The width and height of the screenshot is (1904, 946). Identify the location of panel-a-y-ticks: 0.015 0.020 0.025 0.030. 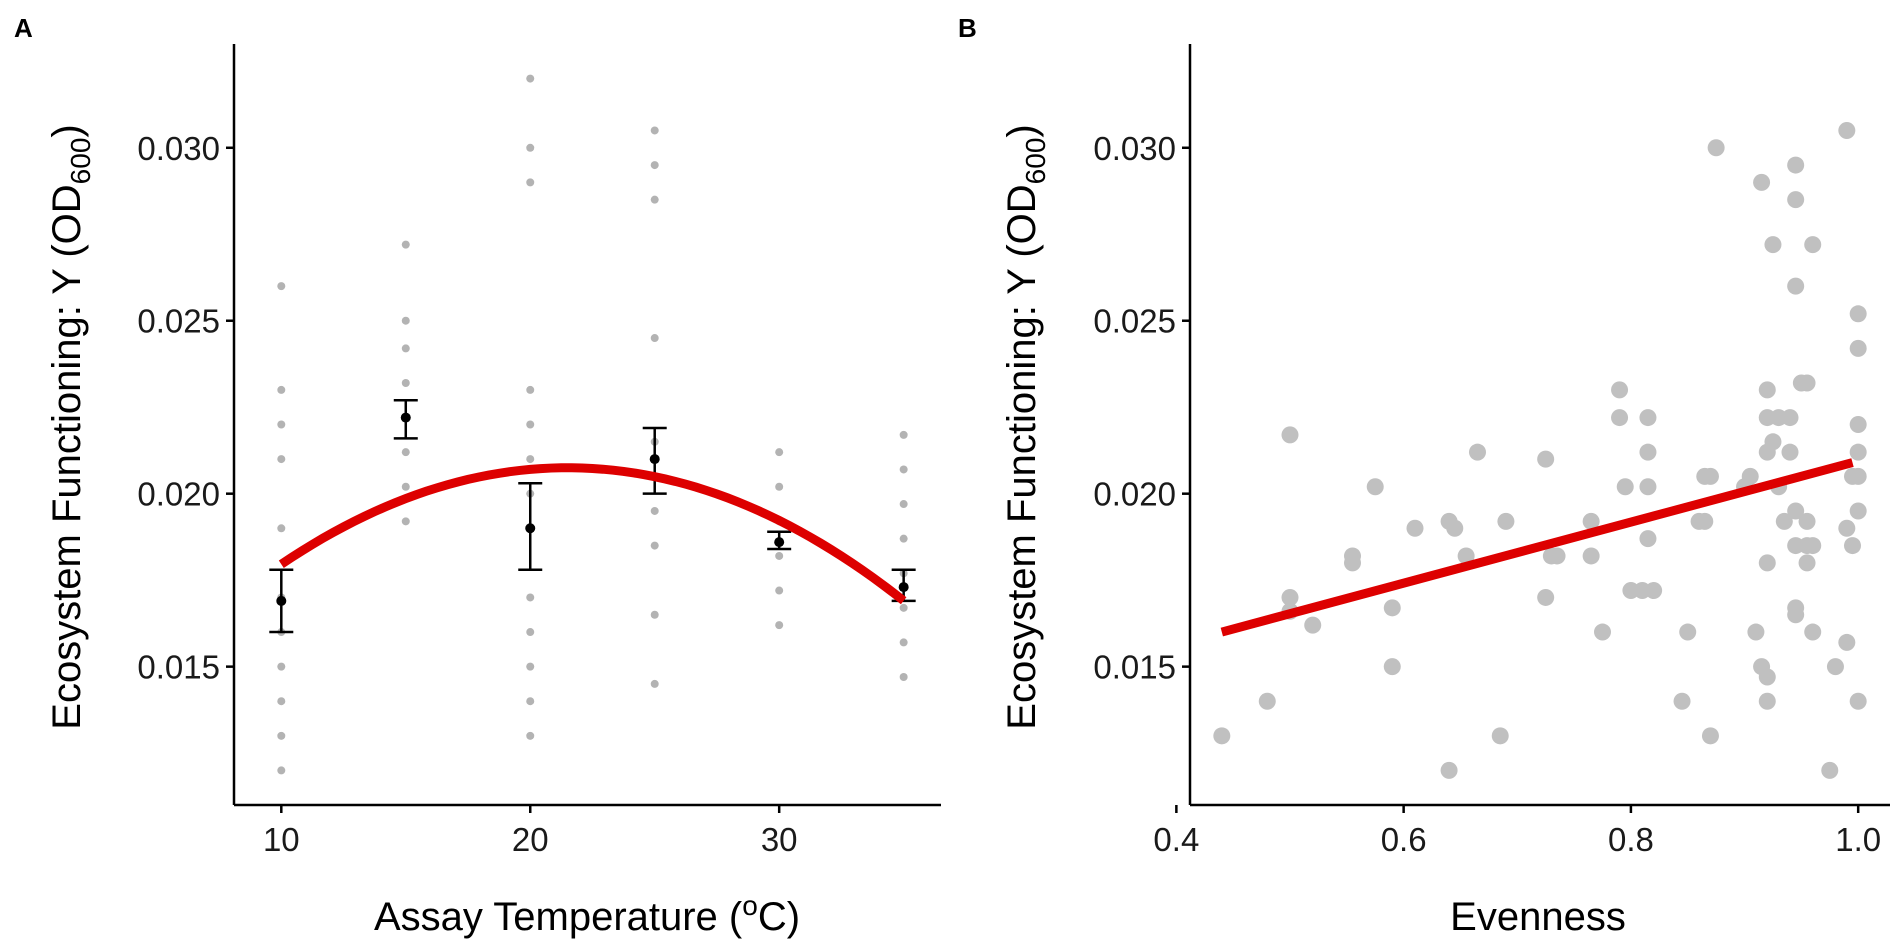
(185, 408).